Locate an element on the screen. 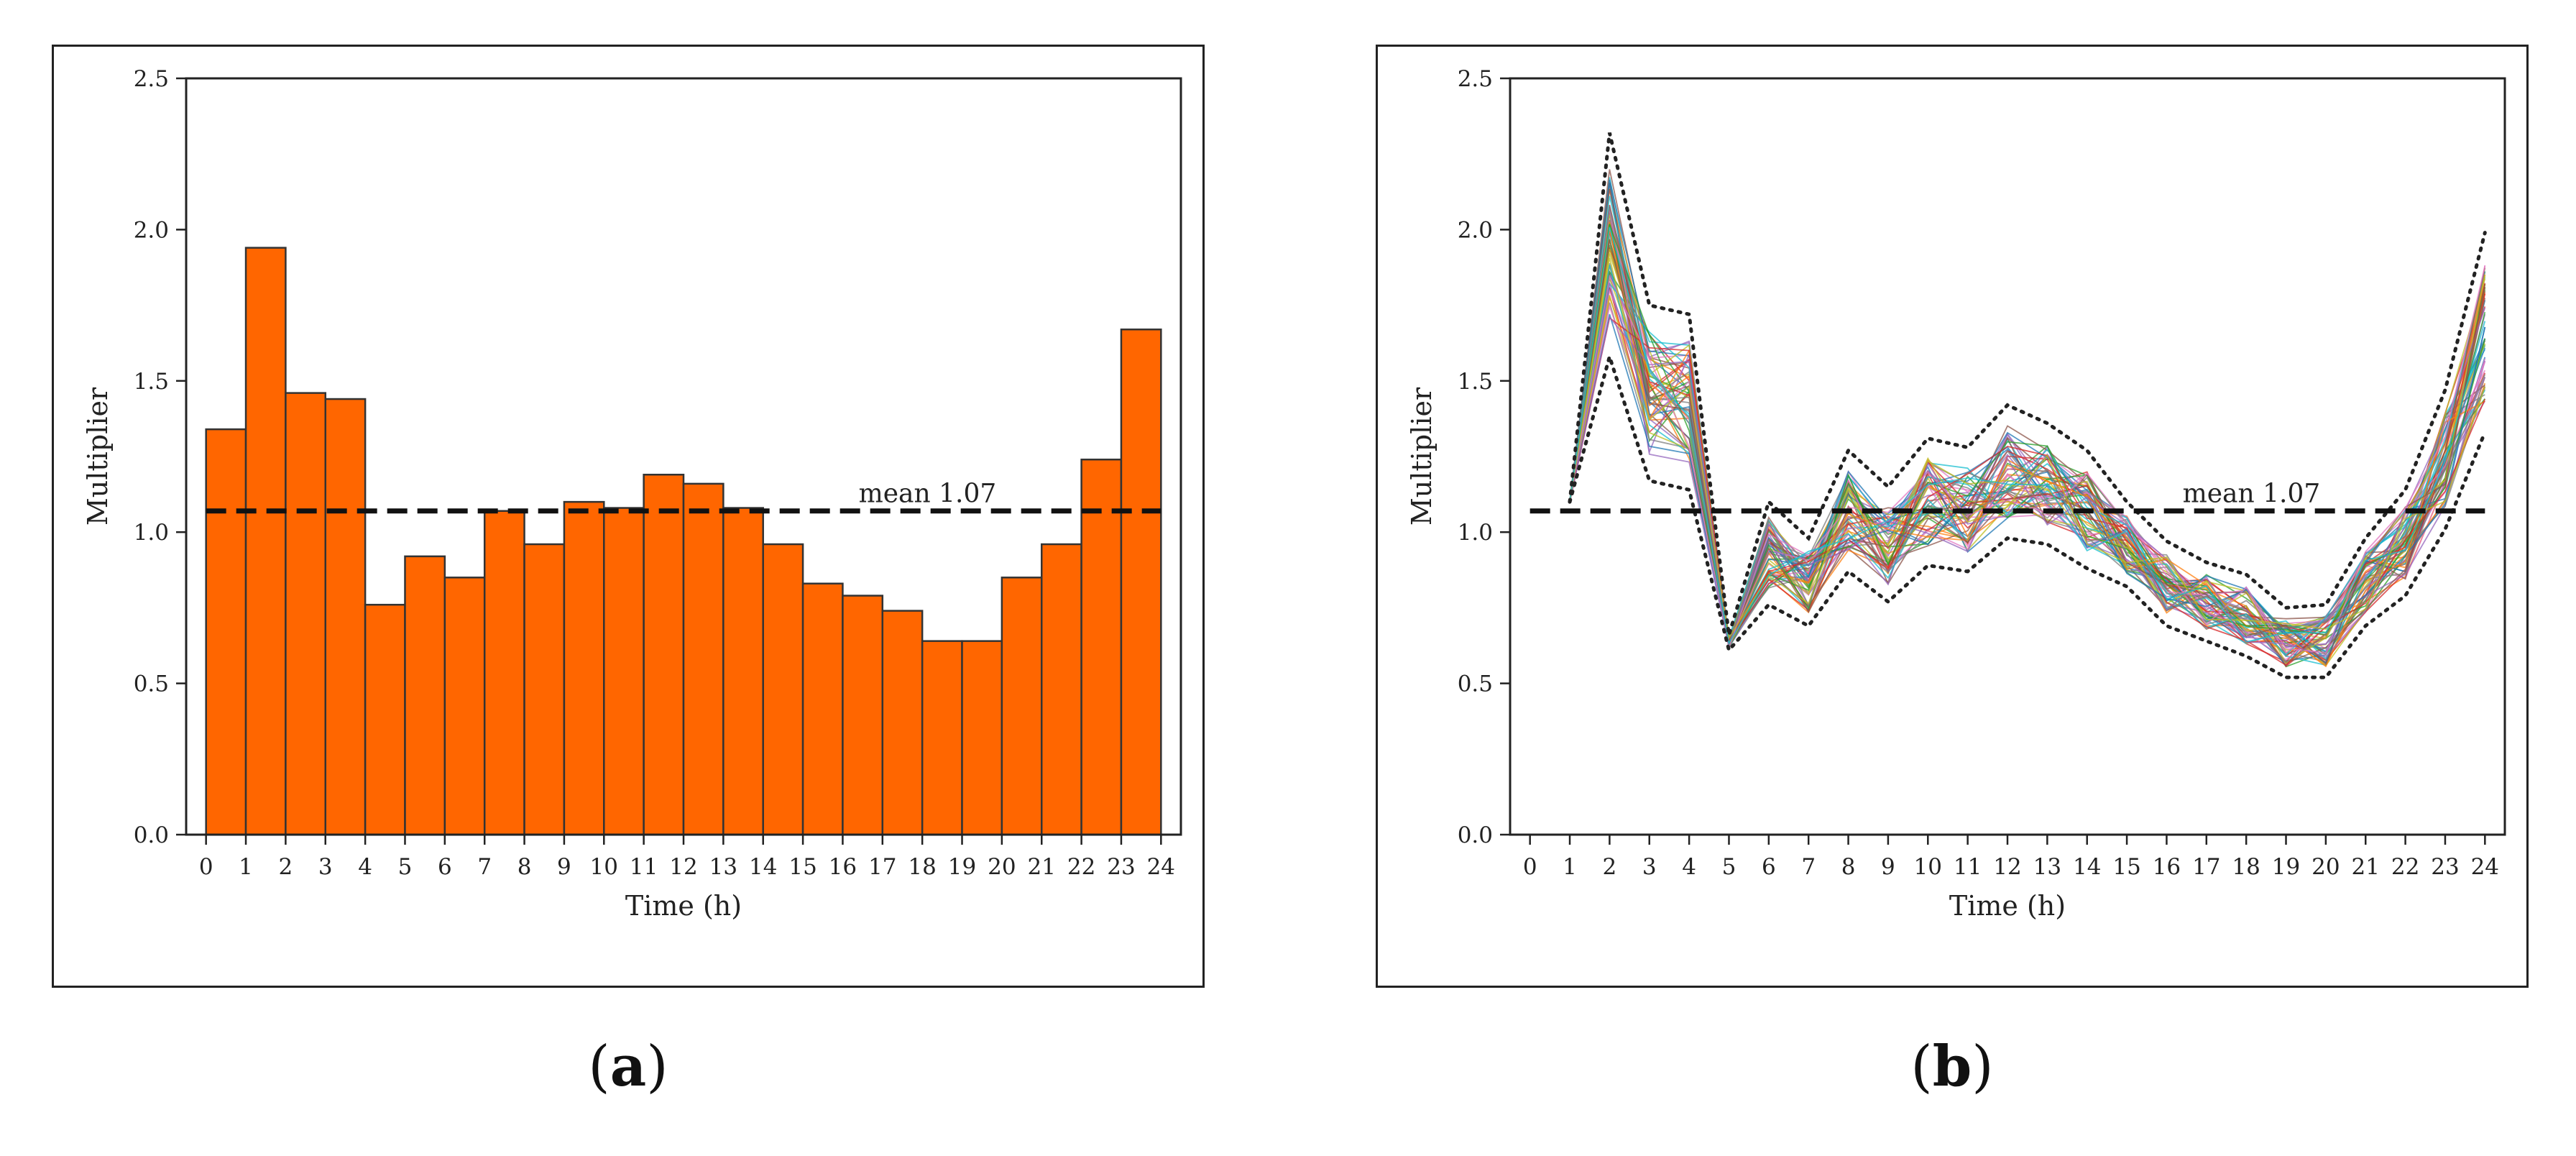  y-tick-label: 2.0 is located at coordinates (151, 230).